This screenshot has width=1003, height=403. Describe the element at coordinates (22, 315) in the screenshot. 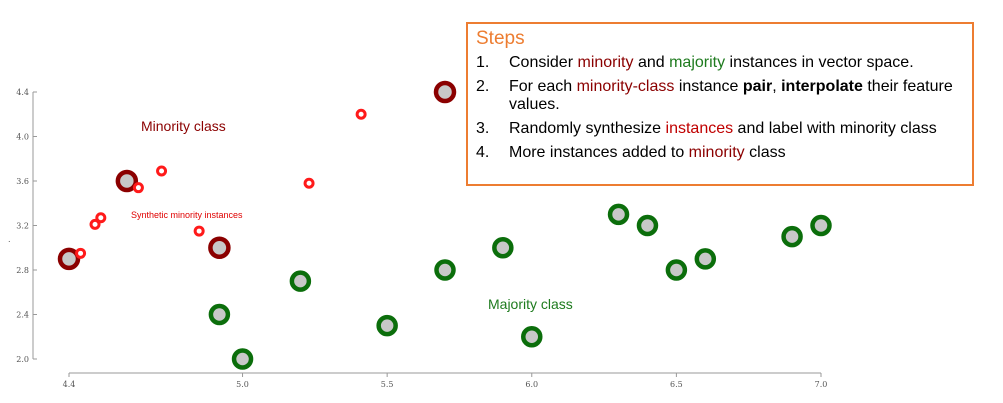

I see `y-tick-label: 2.4` at that location.